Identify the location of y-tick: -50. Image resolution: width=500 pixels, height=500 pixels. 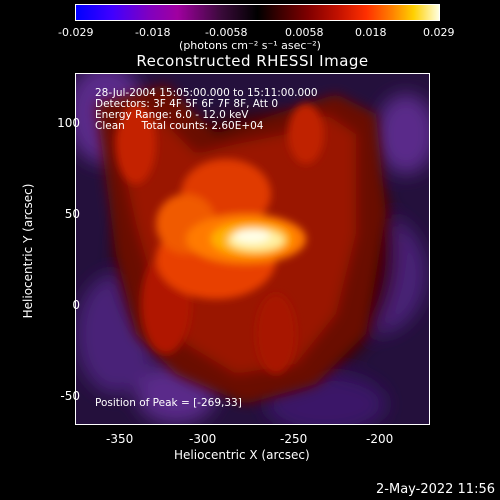
(70, 396).